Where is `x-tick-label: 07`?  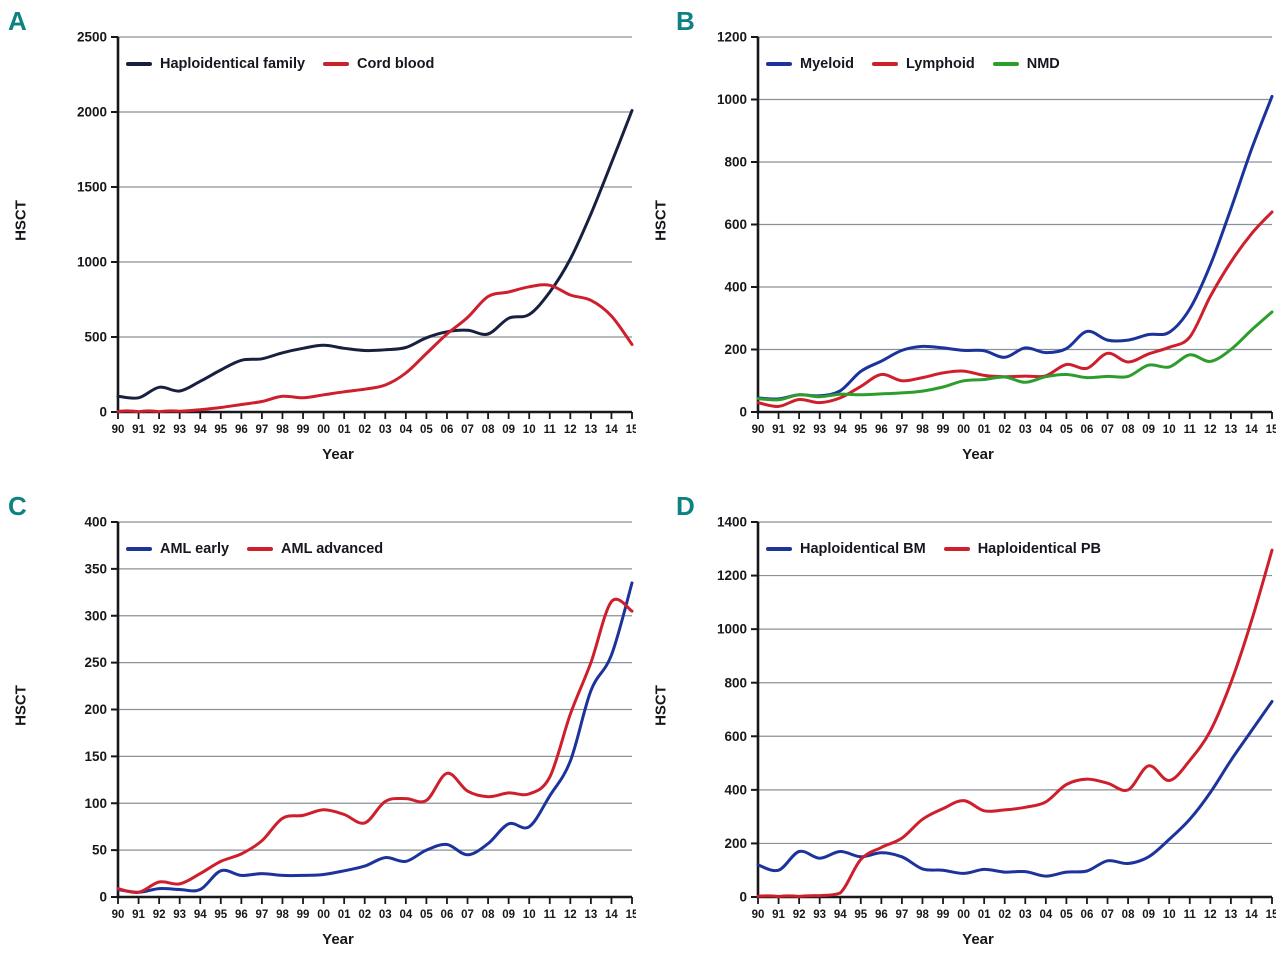 x-tick-label: 07 is located at coordinates (1107, 915).